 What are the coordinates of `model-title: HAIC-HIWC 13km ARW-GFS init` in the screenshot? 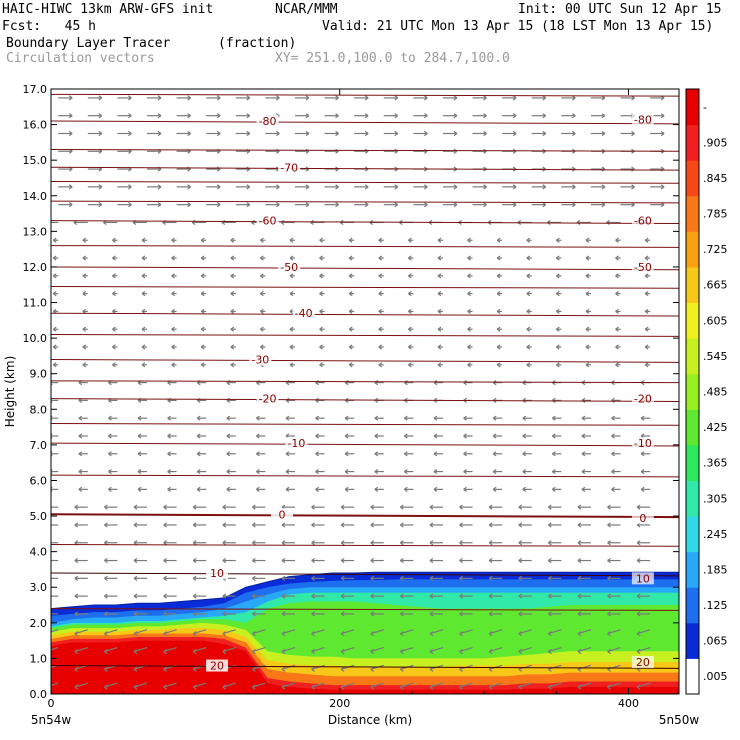 It's located at (108, 9).